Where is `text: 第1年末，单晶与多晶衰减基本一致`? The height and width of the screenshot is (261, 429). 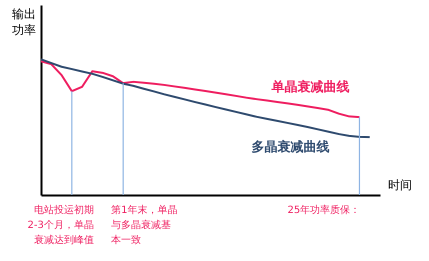 text: 第1年末，单晶与多晶衰减基本一致 is located at coordinates (144, 225).